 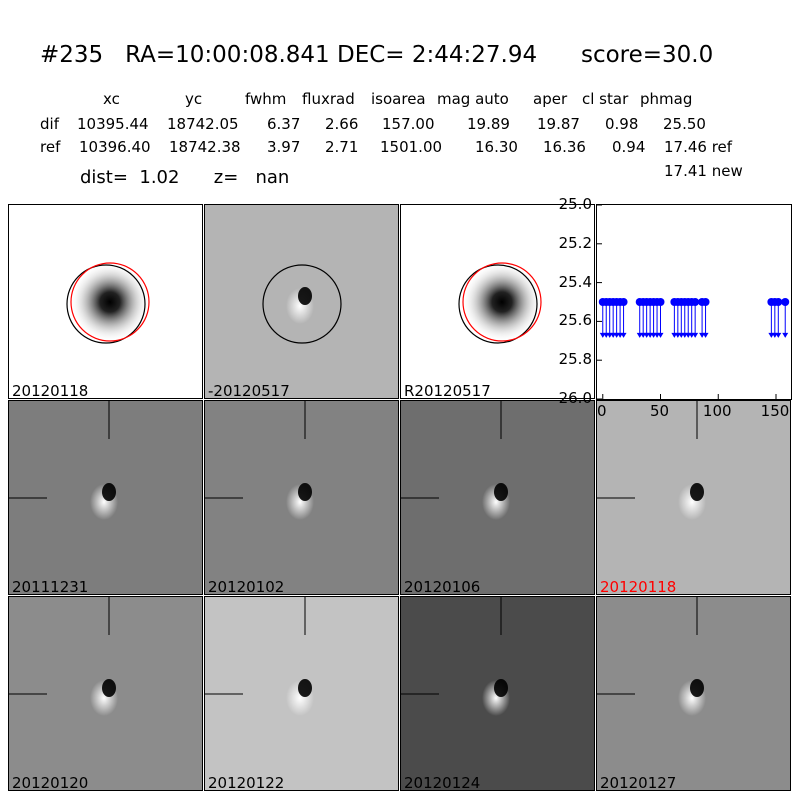 What do you see at coordinates (398, 99) in the screenshot?
I see `column-header: isoarea` at bounding box center [398, 99].